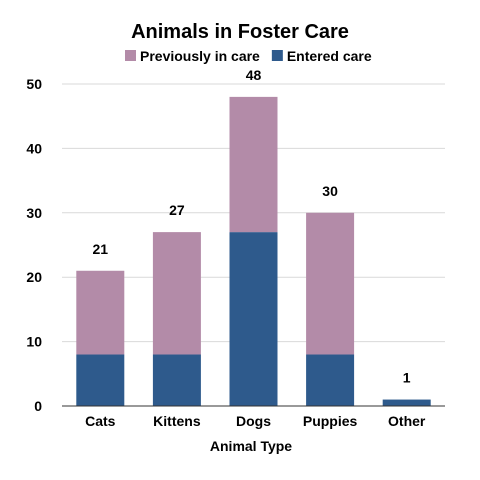 This screenshot has height=480, width=480. Describe the element at coordinates (34, 148) in the screenshot. I see `y-tick-label: 40` at that location.